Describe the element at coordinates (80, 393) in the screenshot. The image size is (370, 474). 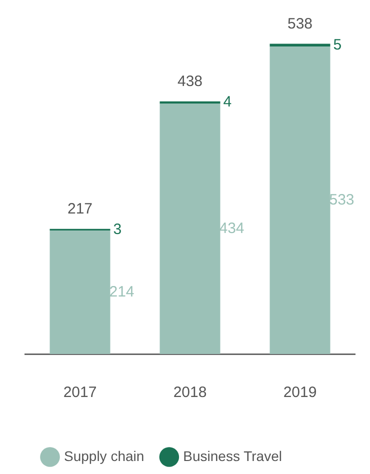
I see `x-tick-label: 2017` at that location.